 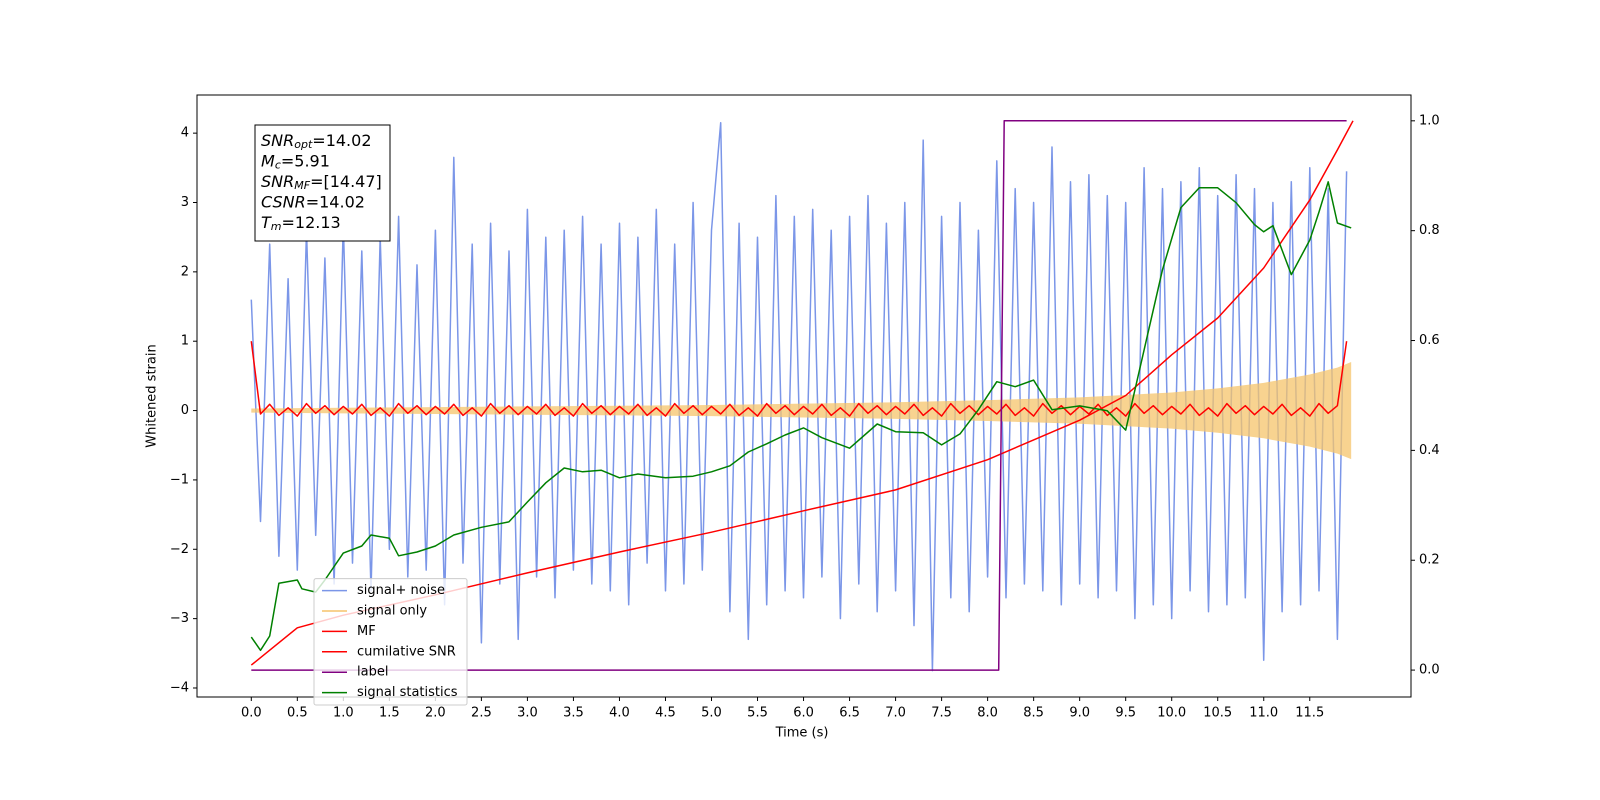 What do you see at coordinates (297, 713) in the screenshot?
I see `x-tick-label: 0.5` at bounding box center [297, 713].